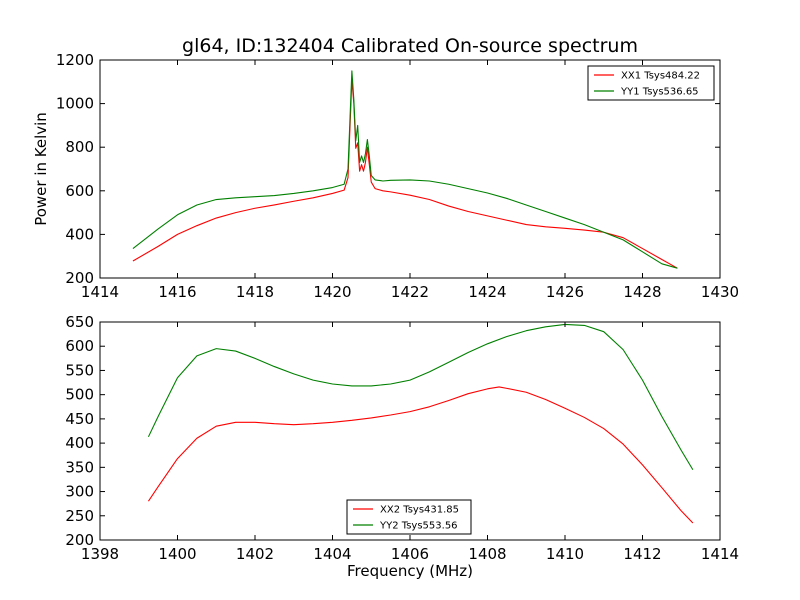 This screenshot has height=600, width=800. I want to click on x-tick-label: 1428, so click(642, 292).